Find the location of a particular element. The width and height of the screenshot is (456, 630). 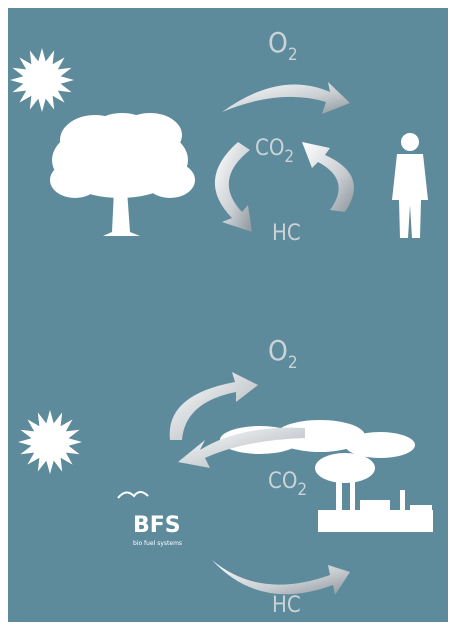

logo-tagline: bio fuel systems is located at coordinates (157, 543).